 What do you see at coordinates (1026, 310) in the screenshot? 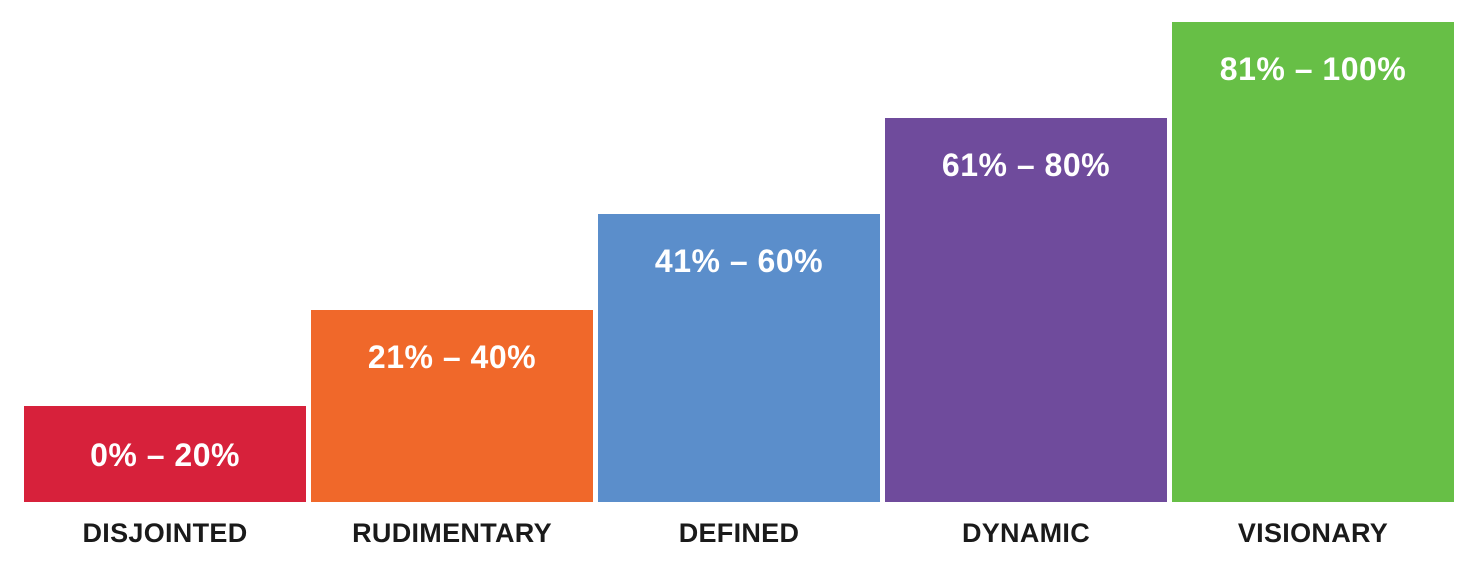
I see `bar-dynamic` at bounding box center [1026, 310].